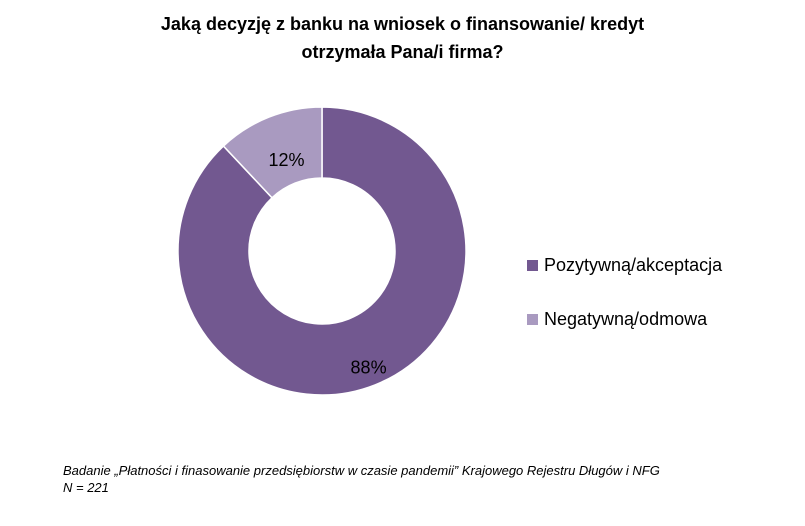 Image resolution: width=805 pixels, height=526 pixels. Describe the element at coordinates (369, 367) in the screenshot. I see `data-label-positive: 88%` at that location.